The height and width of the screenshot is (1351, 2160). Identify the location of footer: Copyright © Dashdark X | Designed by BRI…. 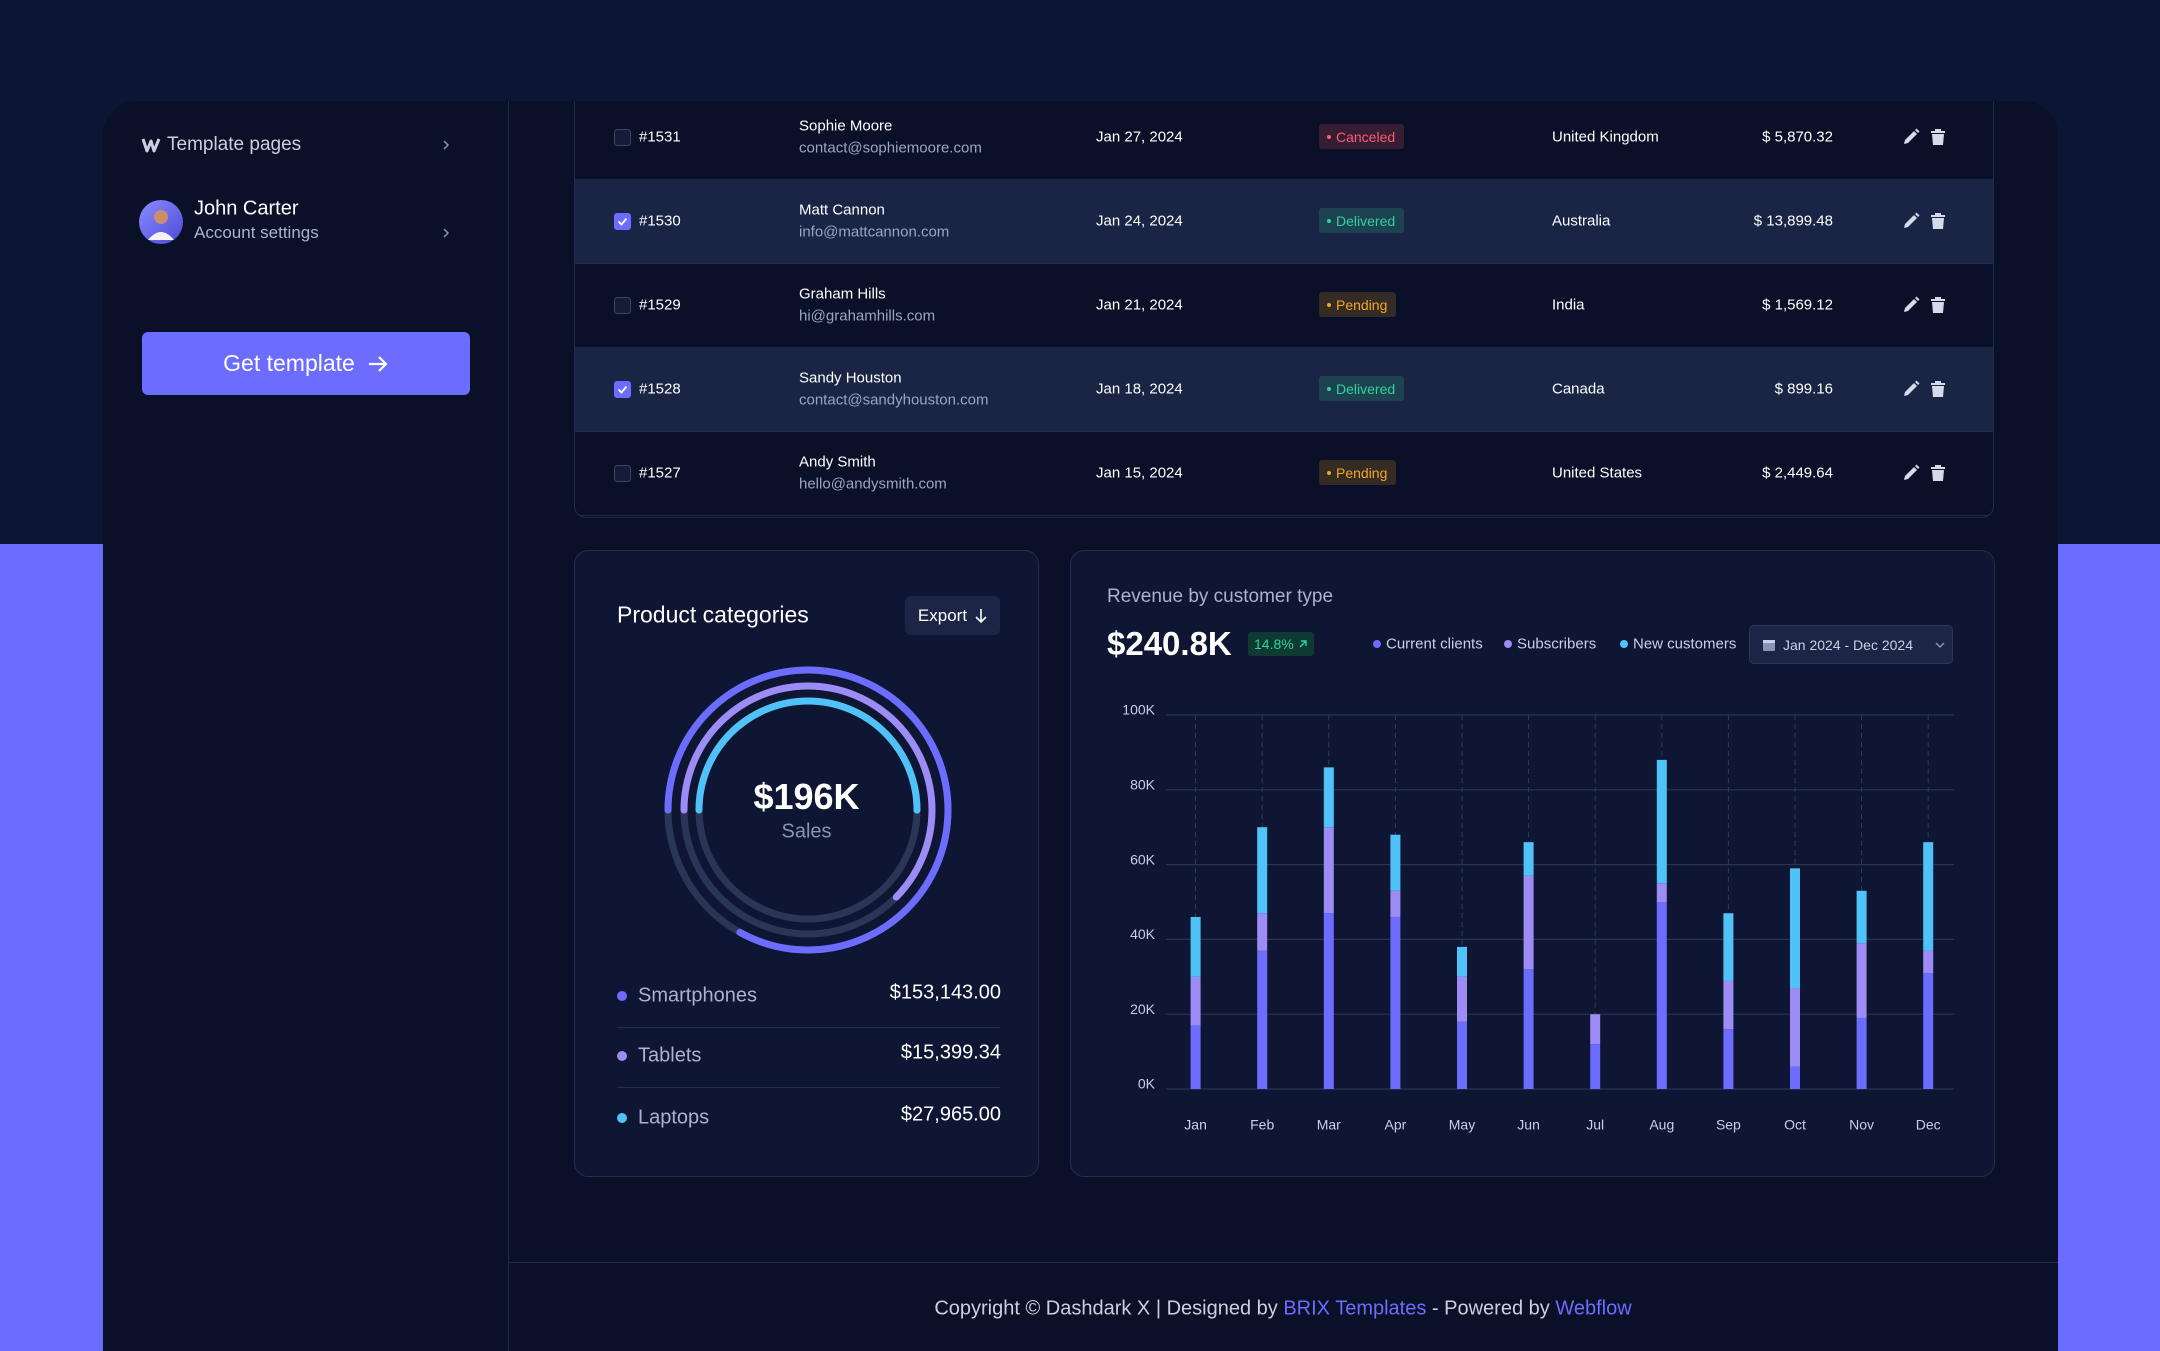
(1283, 1309).